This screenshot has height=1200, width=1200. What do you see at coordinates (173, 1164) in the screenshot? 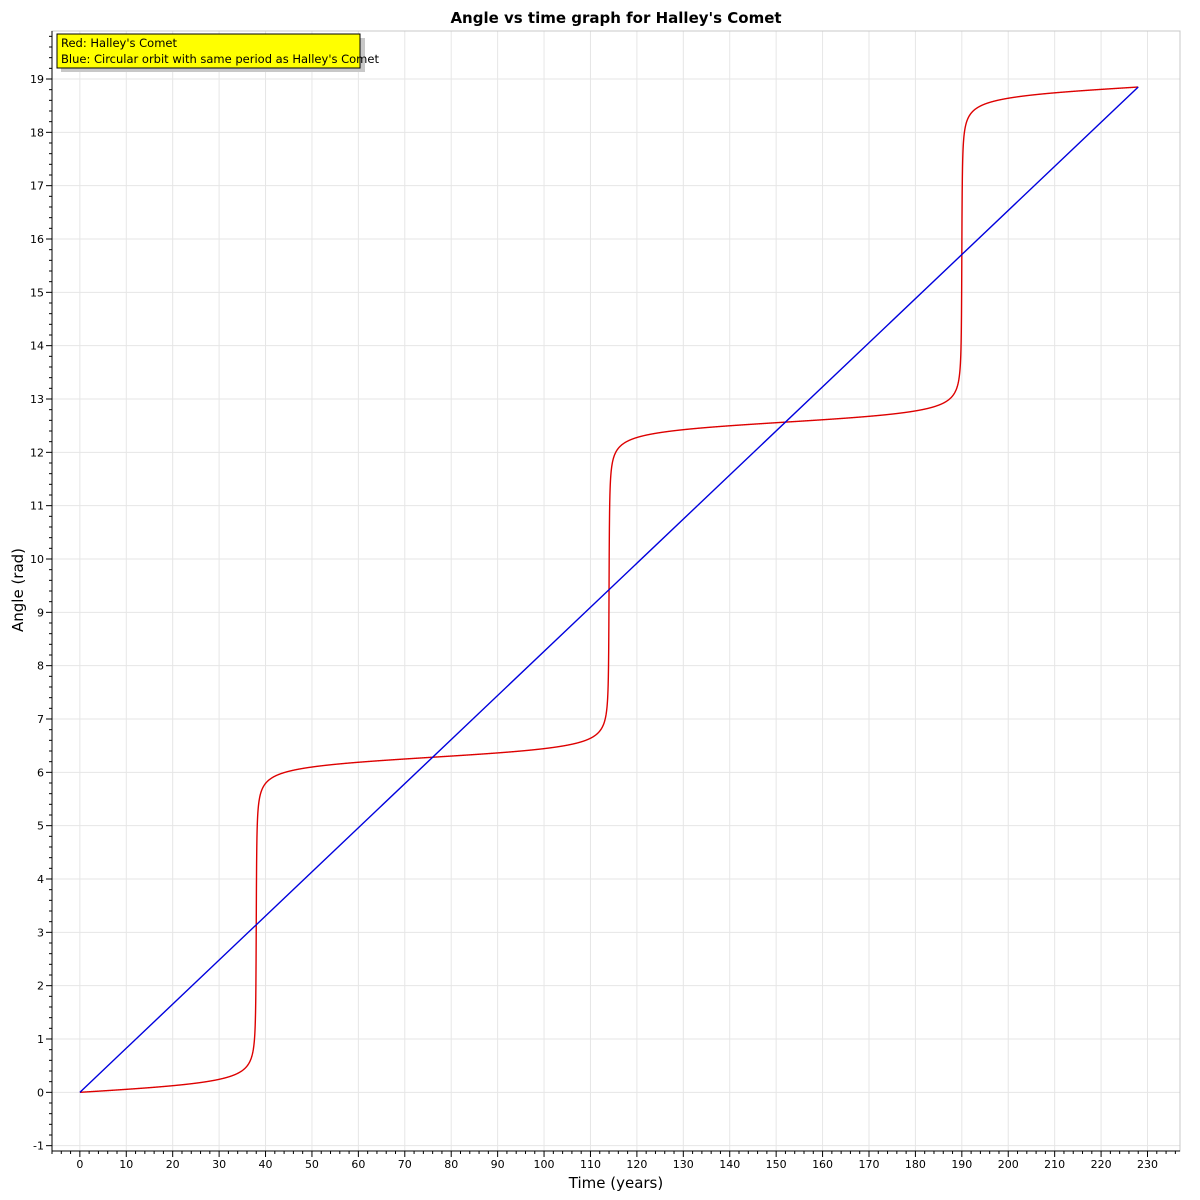
I see `x-tick-label: 20` at bounding box center [173, 1164].